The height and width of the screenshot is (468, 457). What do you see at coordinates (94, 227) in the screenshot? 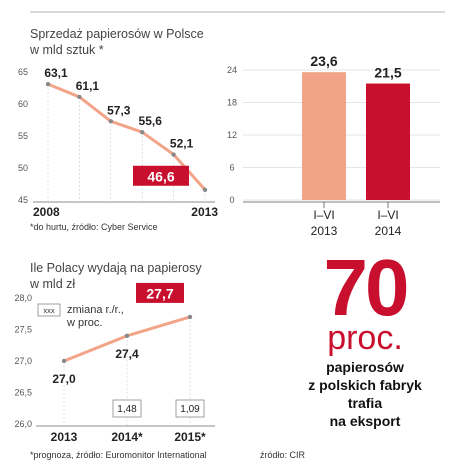
I see `sales-footnote: *do hurtu, źródło: Cyber Service` at bounding box center [94, 227].